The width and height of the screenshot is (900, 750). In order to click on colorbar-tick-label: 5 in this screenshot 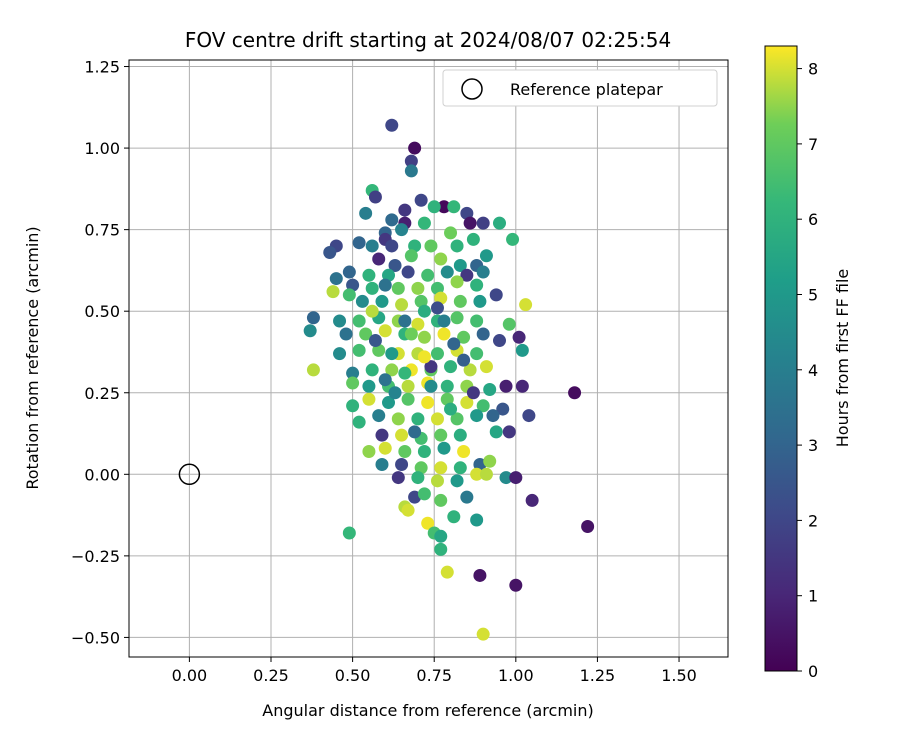, I will do `click(813, 294)`.